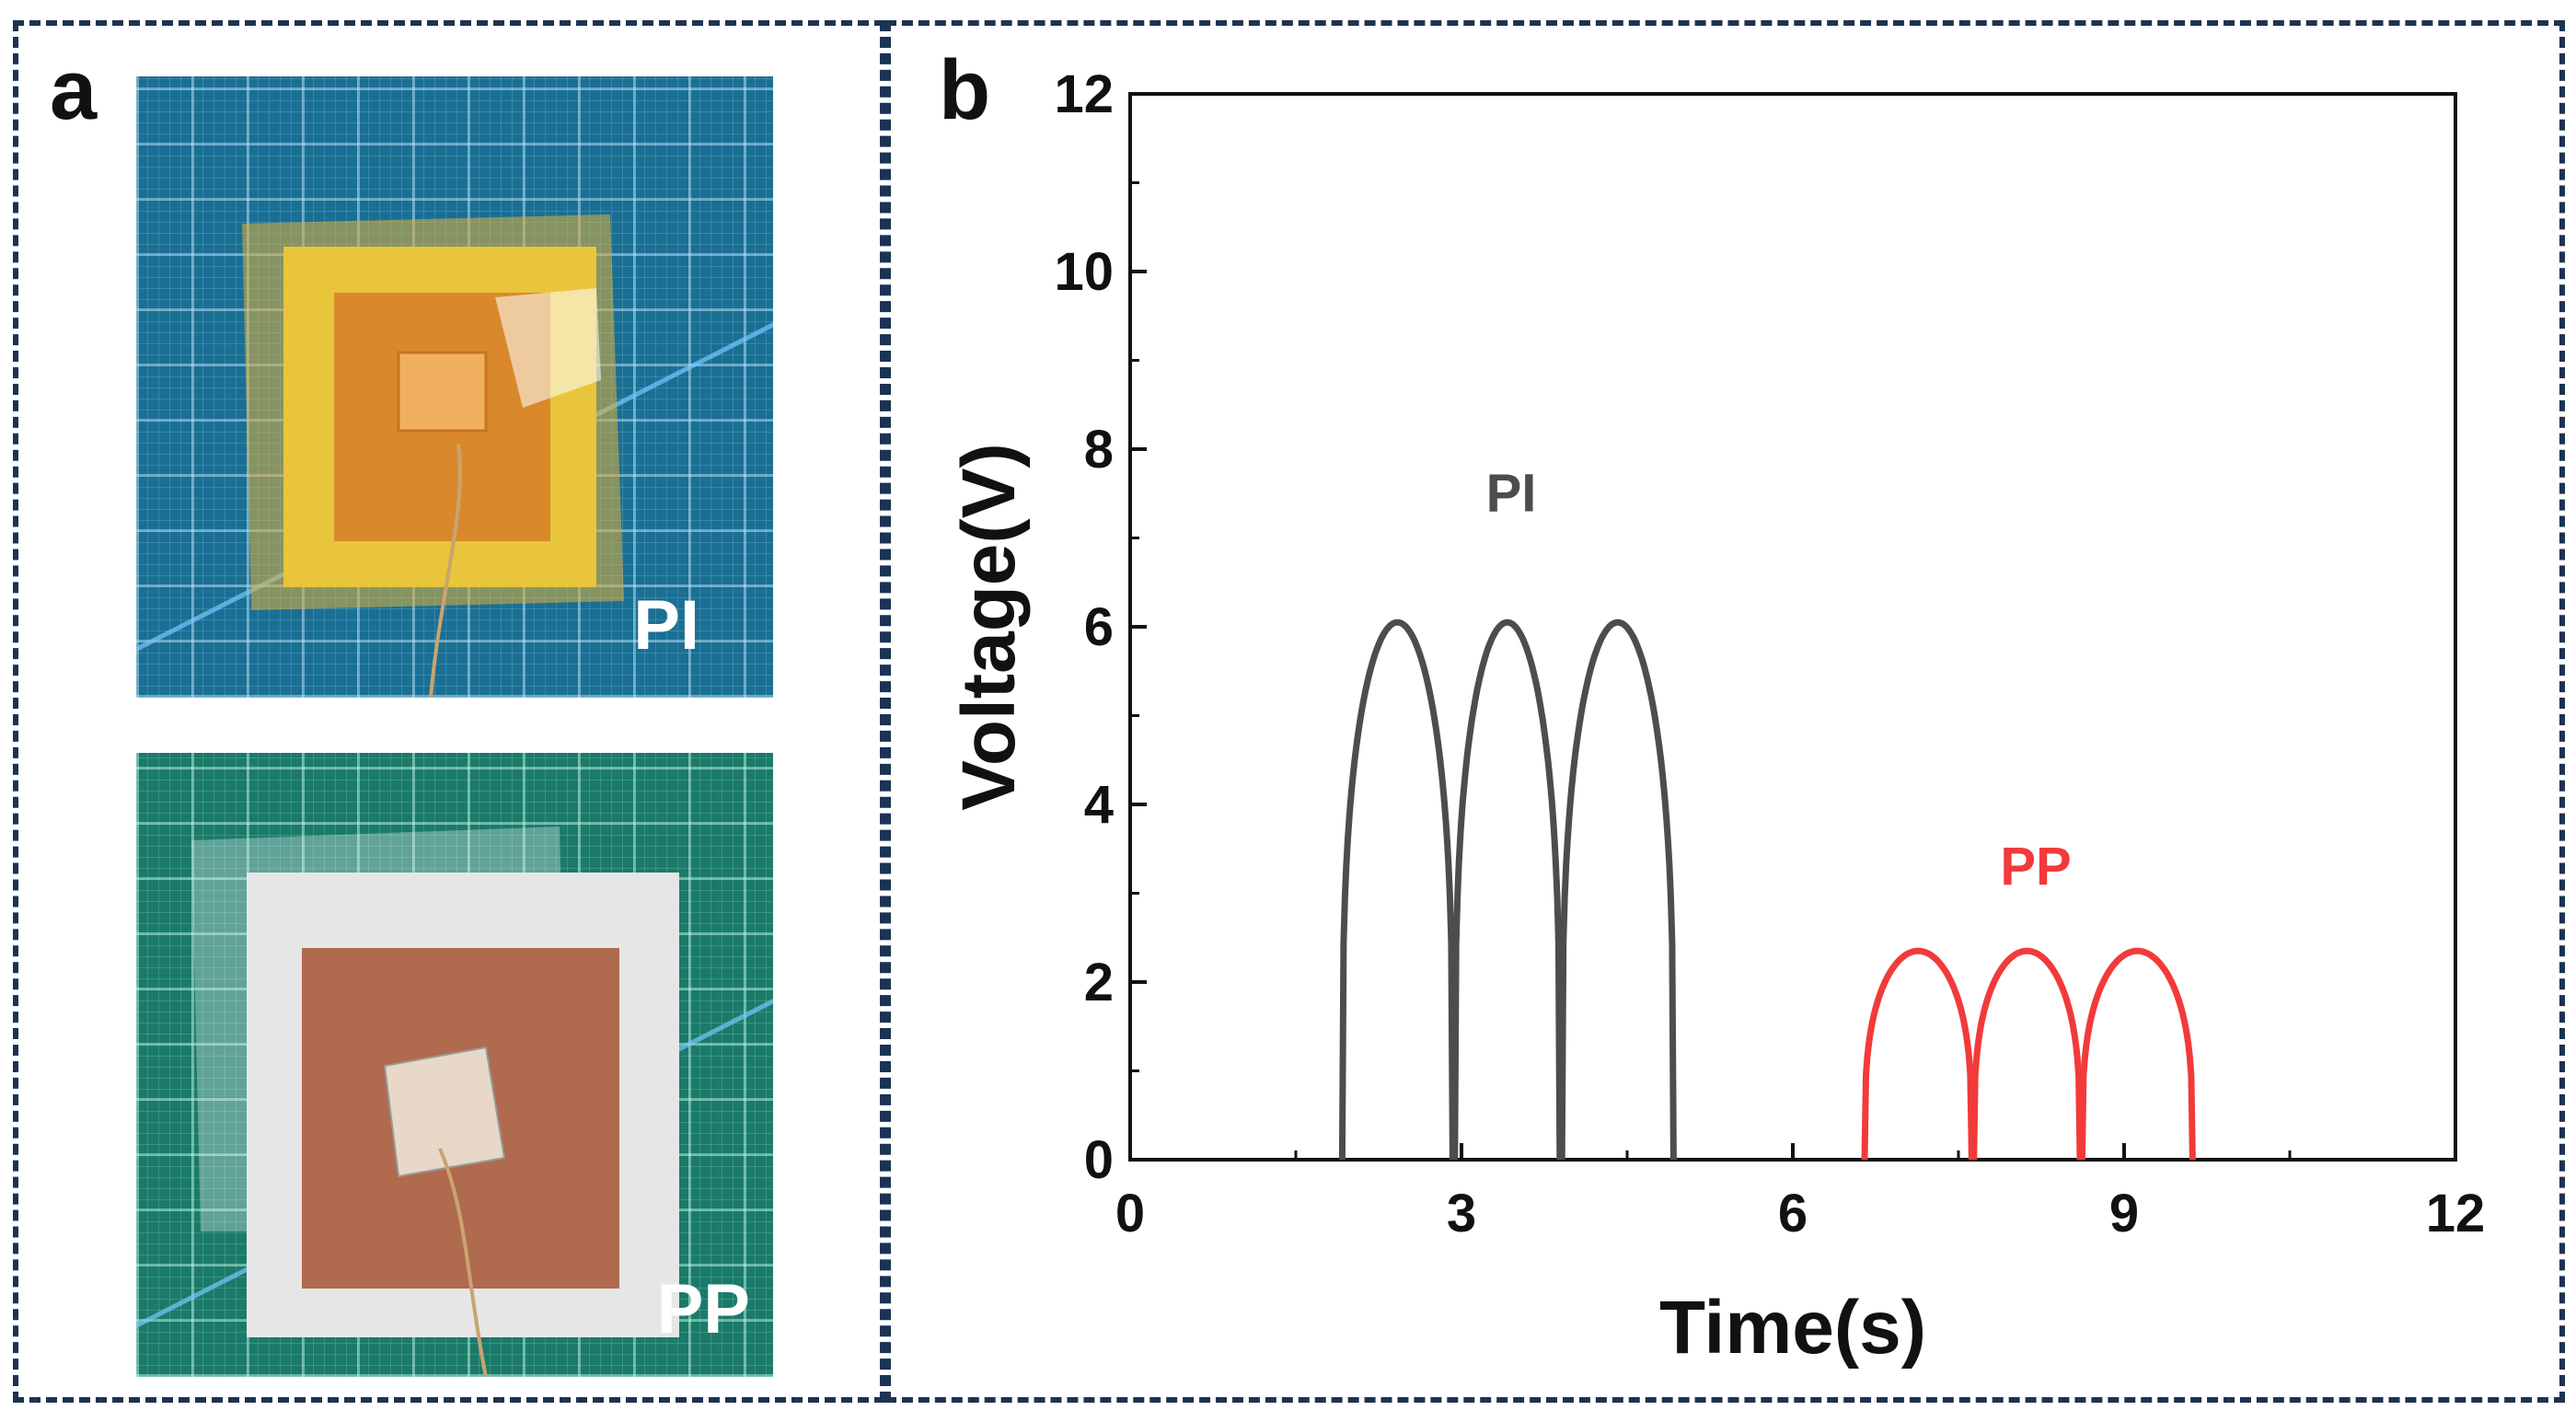 The width and height of the screenshot is (2576, 1422). I want to click on pp-top-electrode, so click(445, 1112).